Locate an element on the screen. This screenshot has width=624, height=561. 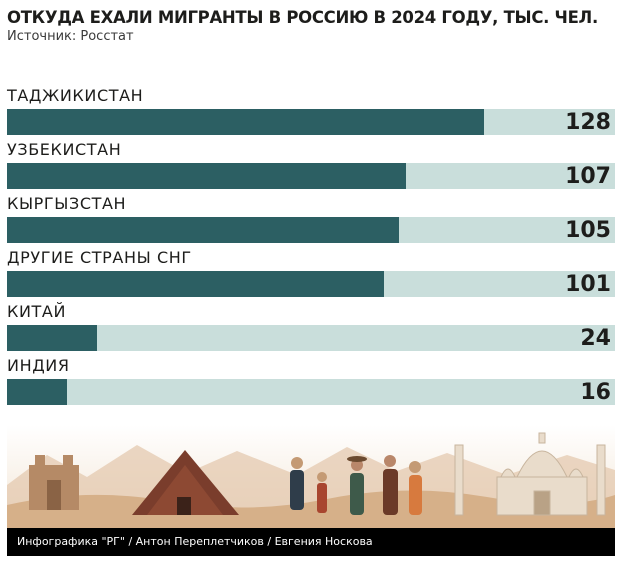
bar-track: 128 is located at coordinates (311, 122).